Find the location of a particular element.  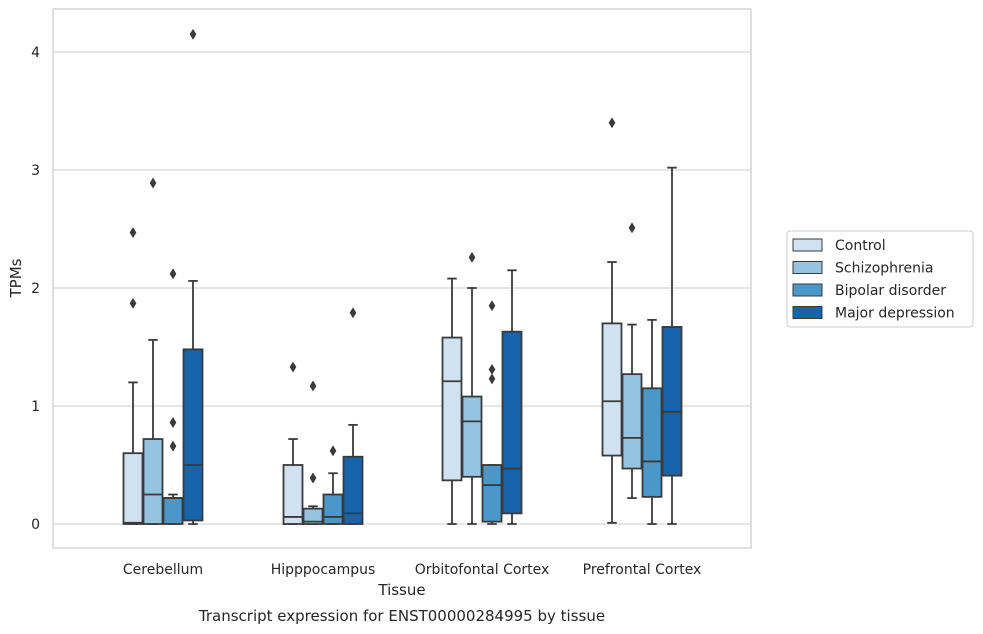

legend-label: Bipolar disorder is located at coordinates (890, 291).